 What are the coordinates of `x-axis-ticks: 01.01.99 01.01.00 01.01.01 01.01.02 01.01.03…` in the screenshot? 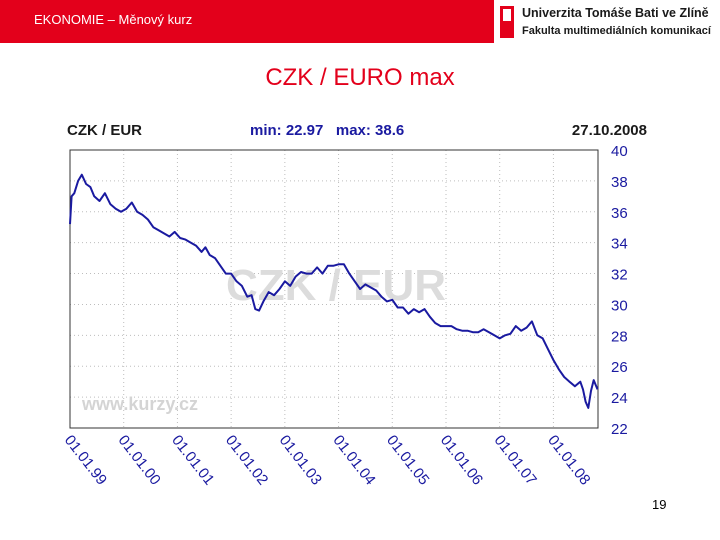 It's located at (327, 460).